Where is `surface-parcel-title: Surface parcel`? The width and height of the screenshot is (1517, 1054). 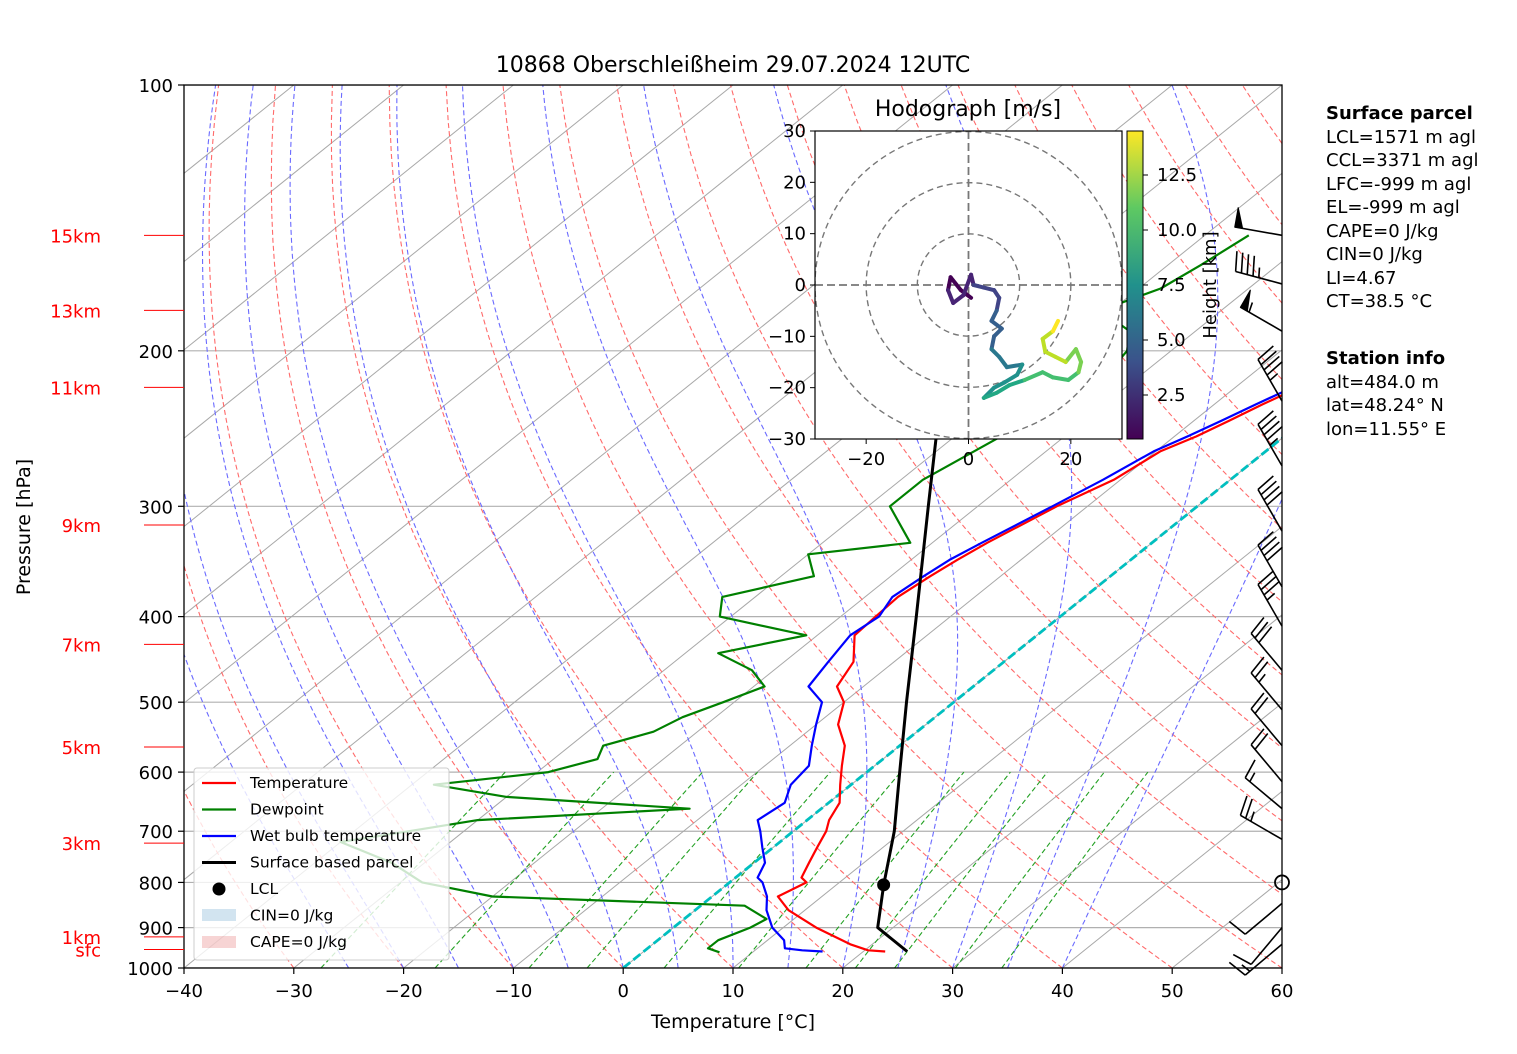
surface-parcel-title: Surface parcel is located at coordinates (1399, 113).